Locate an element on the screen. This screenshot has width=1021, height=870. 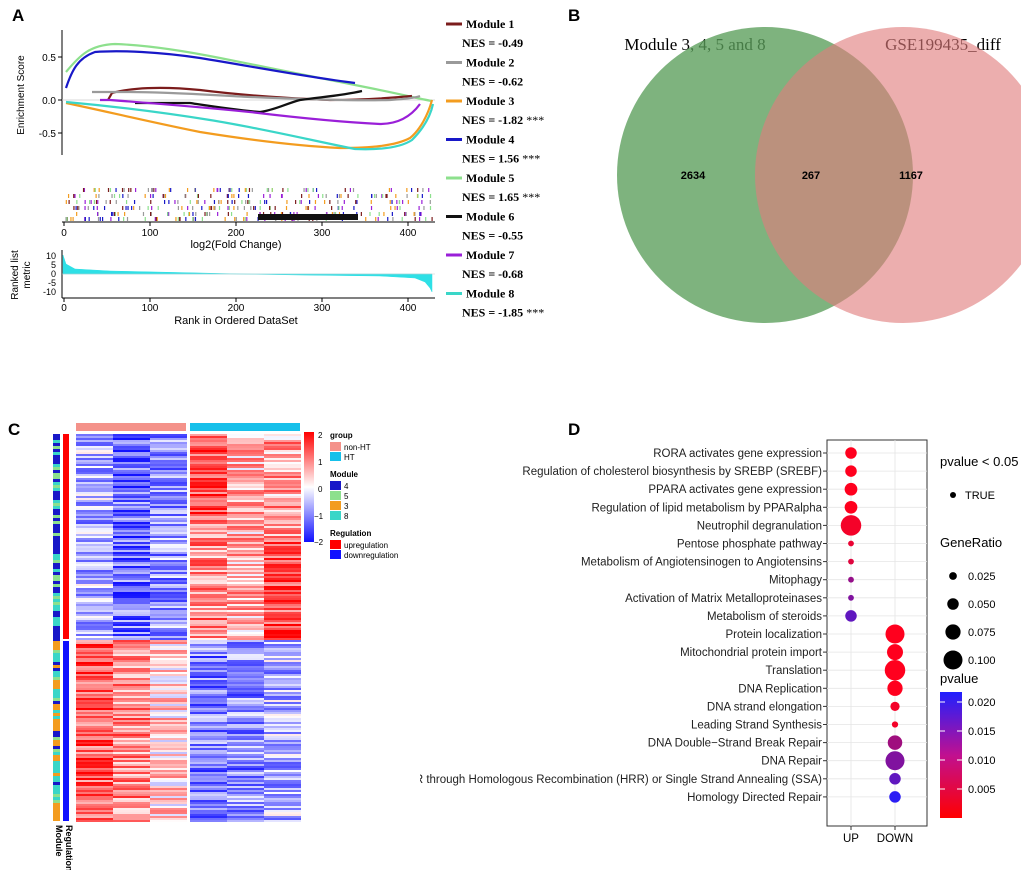
term-label: Leading Strand Synthesis is located at coordinates (756, 726).